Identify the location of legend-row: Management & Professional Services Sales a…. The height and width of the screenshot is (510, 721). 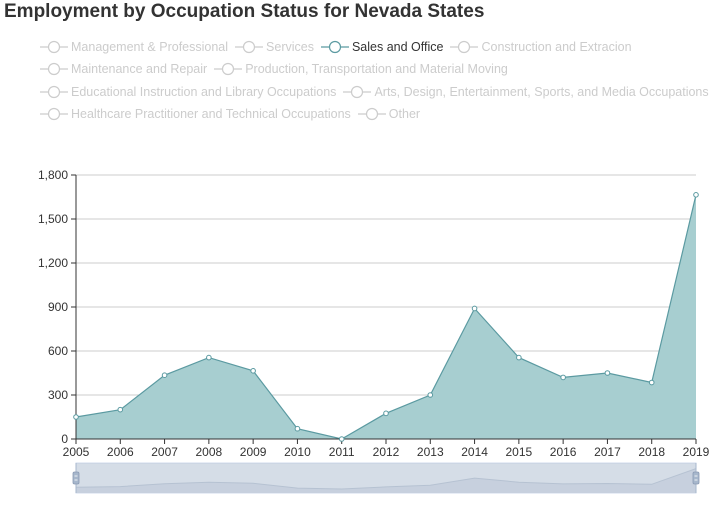
(339, 48).